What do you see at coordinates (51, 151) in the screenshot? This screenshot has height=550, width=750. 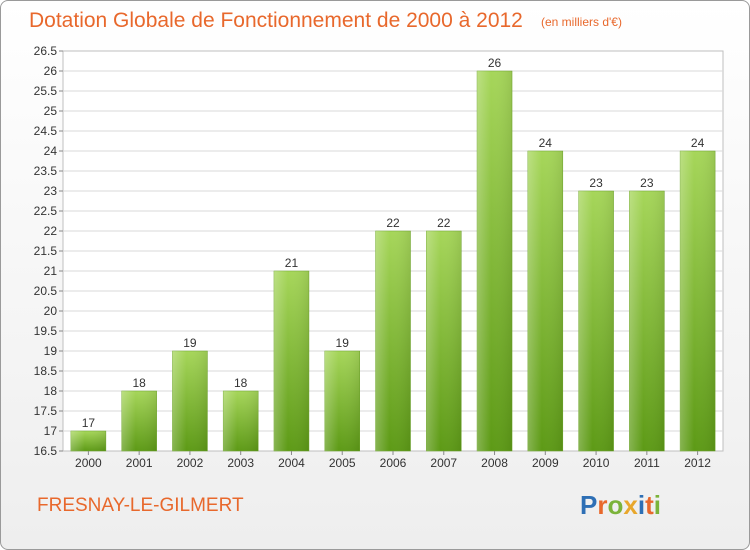 I see `y-tick-label: 24` at bounding box center [51, 151].